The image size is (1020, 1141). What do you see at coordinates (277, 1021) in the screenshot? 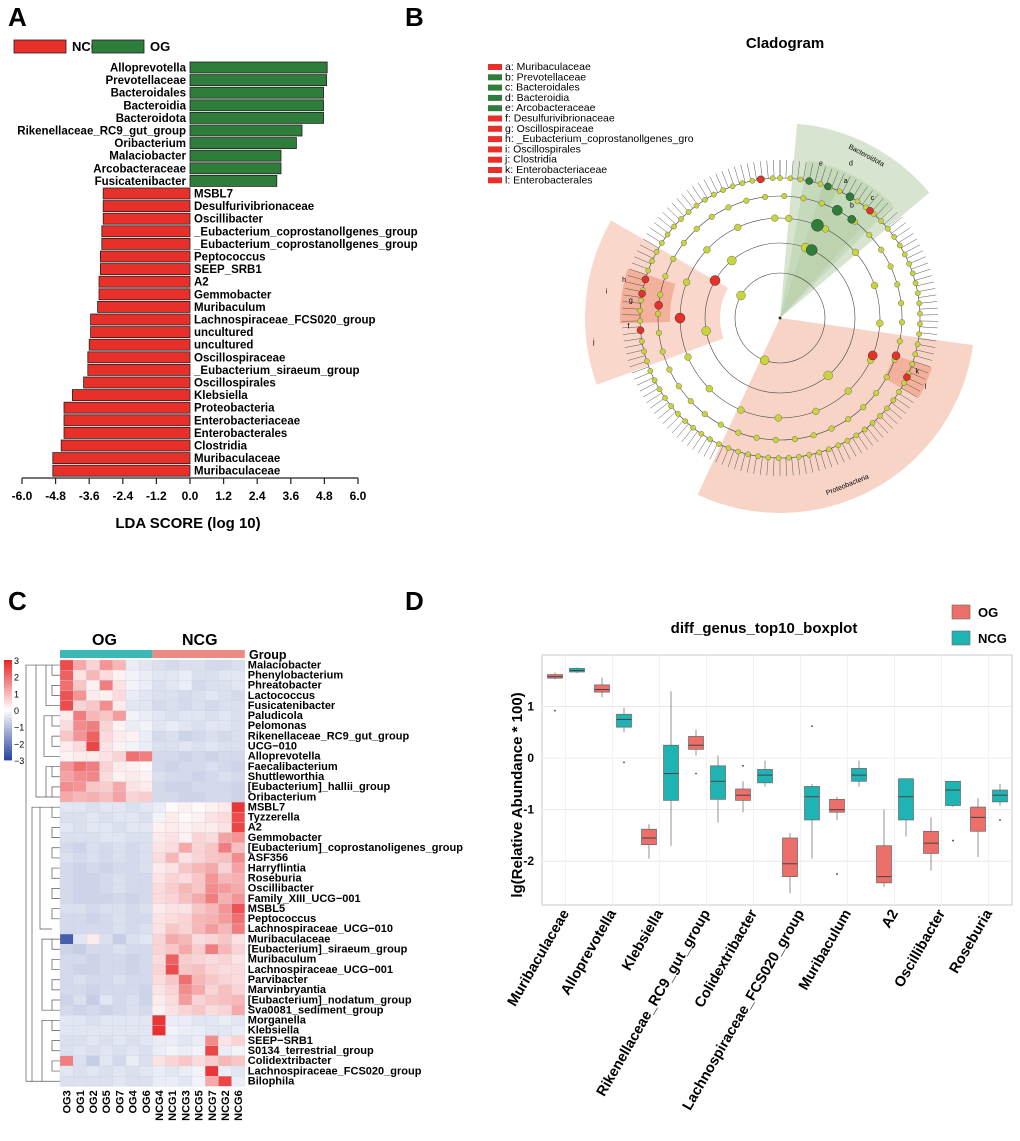
I see `heatmap-row-label: Morganella` at bounding box center [277, 1021].